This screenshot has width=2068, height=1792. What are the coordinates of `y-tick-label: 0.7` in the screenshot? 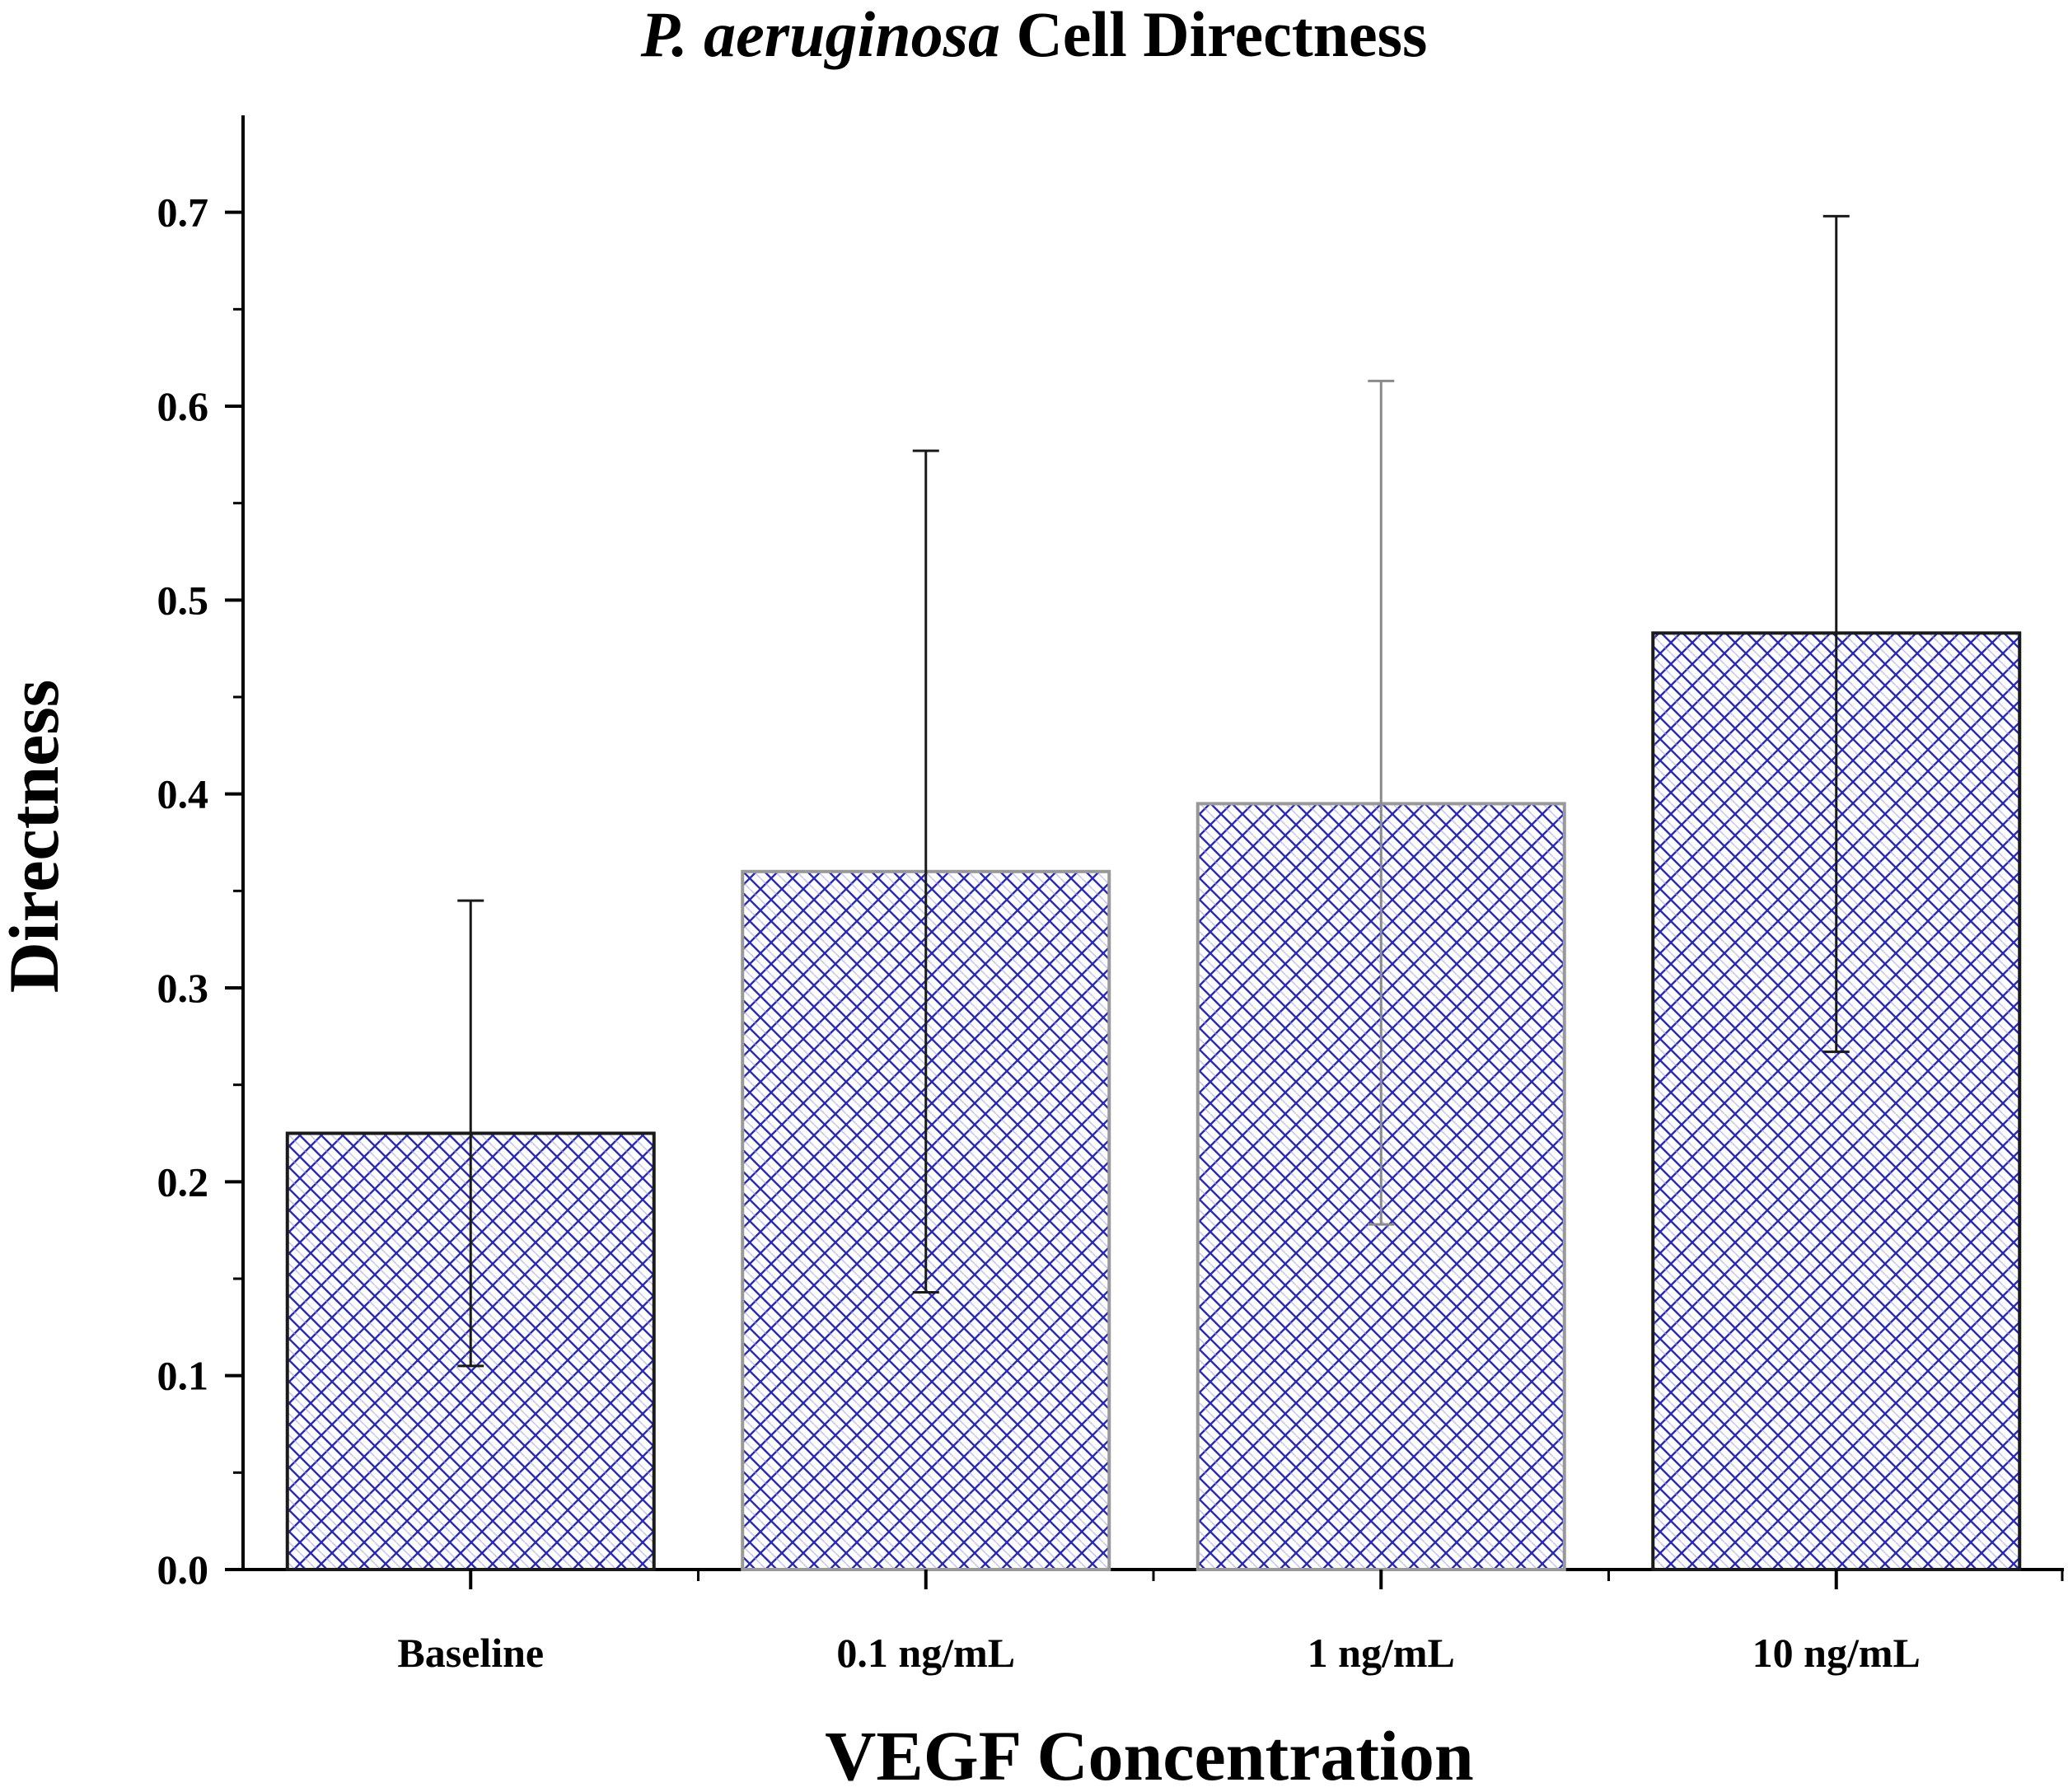 It's located at (183, 212).